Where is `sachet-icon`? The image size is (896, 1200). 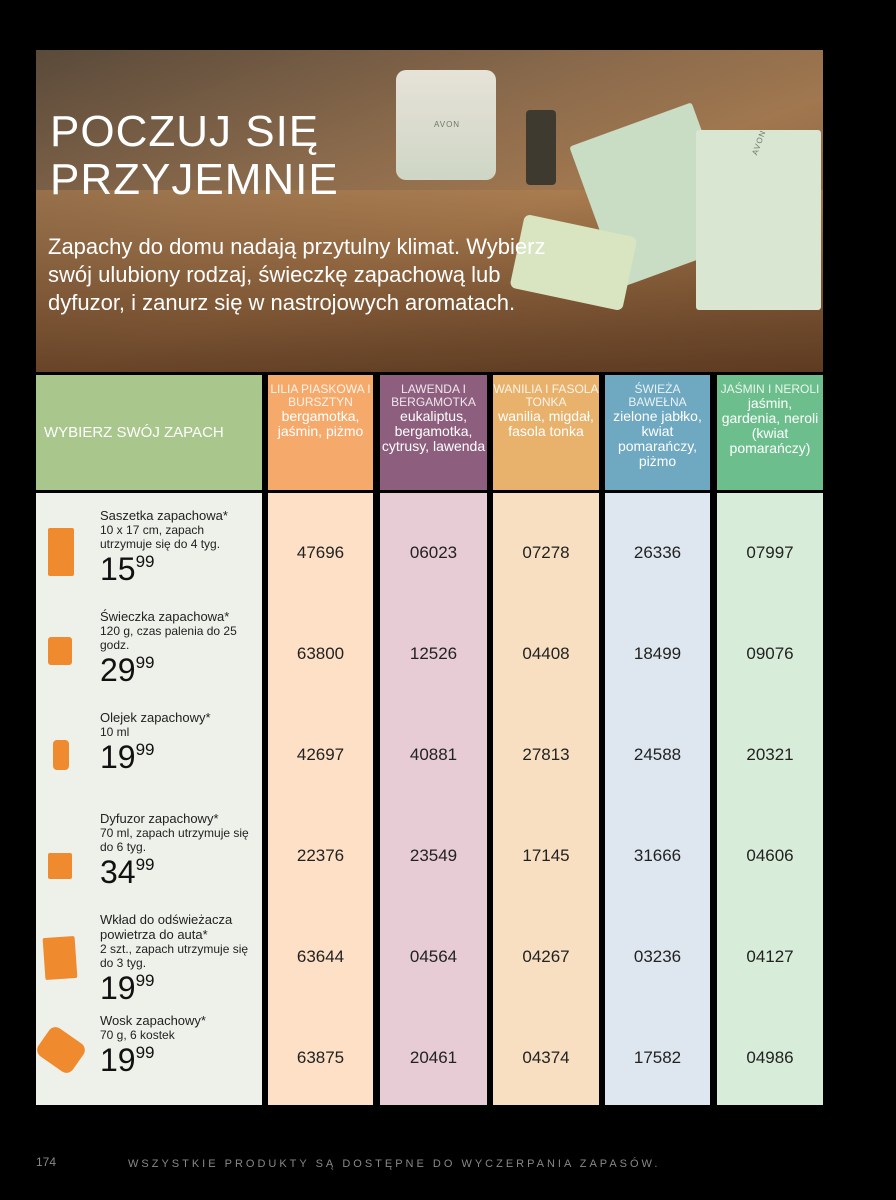 sachet-icon is located at coordinates (61, 552).